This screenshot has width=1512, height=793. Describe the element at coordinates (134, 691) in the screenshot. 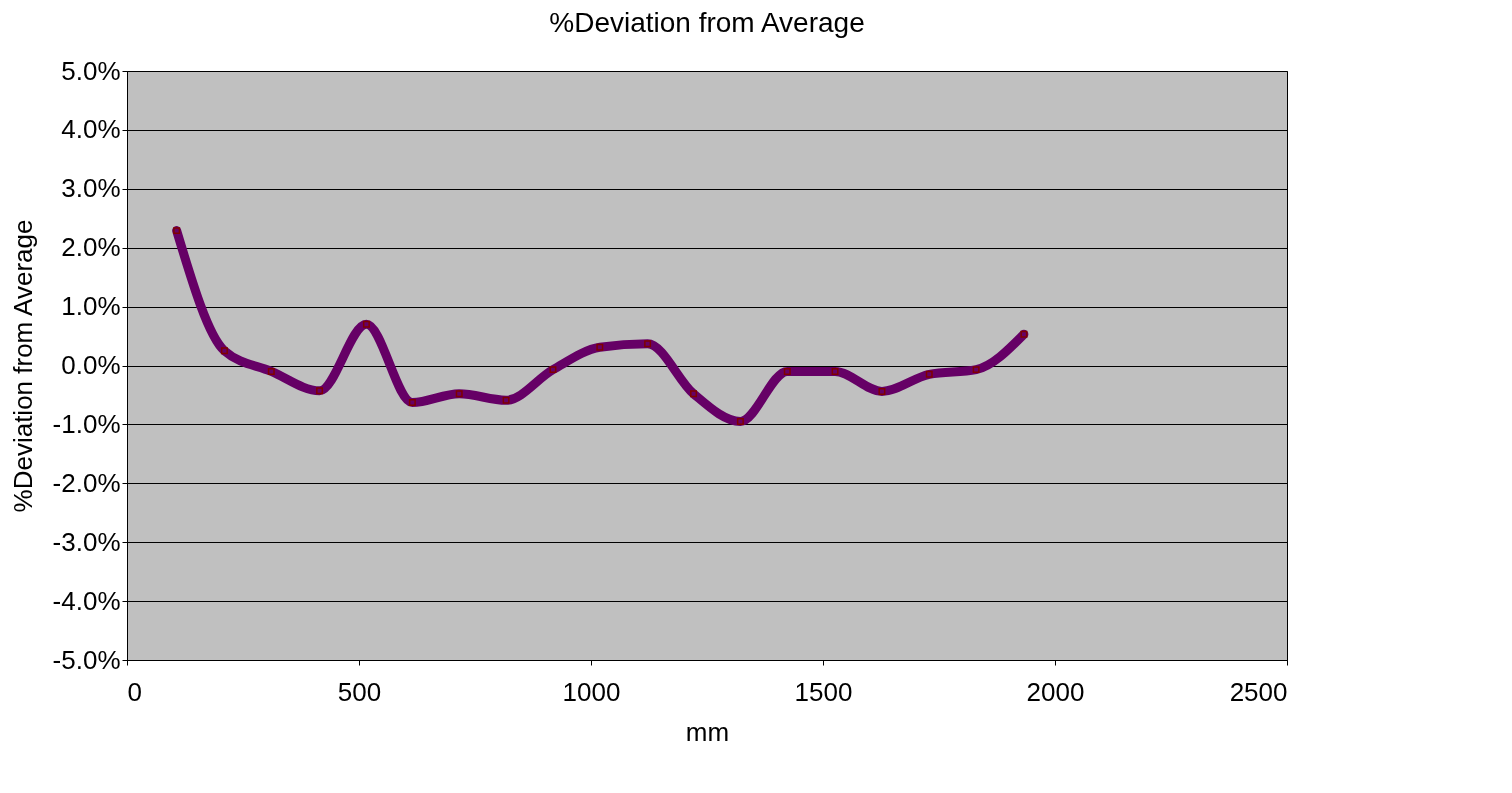

I see `x-tick-label: 0` at that location.